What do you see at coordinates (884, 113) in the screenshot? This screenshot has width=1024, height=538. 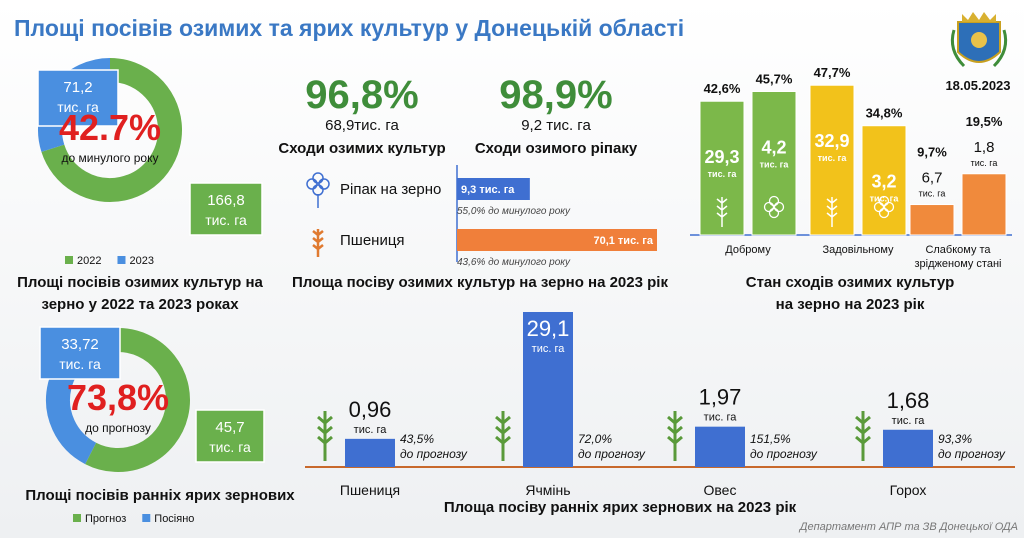 I see `bar-pct-label: 34,8%` at bounding box center [884, 113].